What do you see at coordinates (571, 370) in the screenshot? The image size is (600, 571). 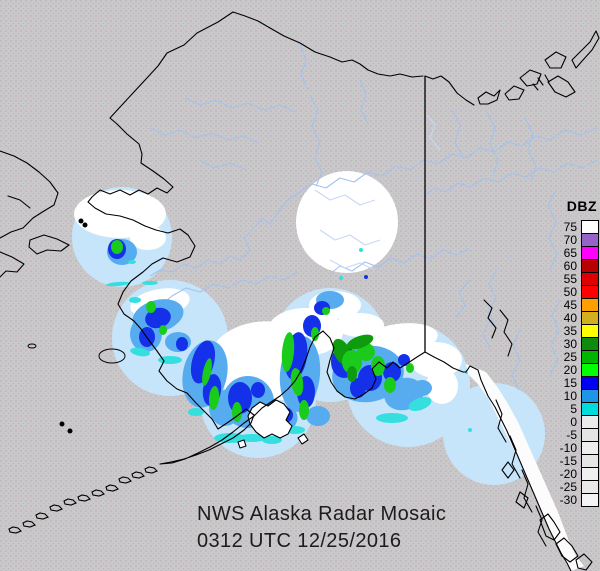 I see `legend-row: 20` at bounding box center [571, 370].